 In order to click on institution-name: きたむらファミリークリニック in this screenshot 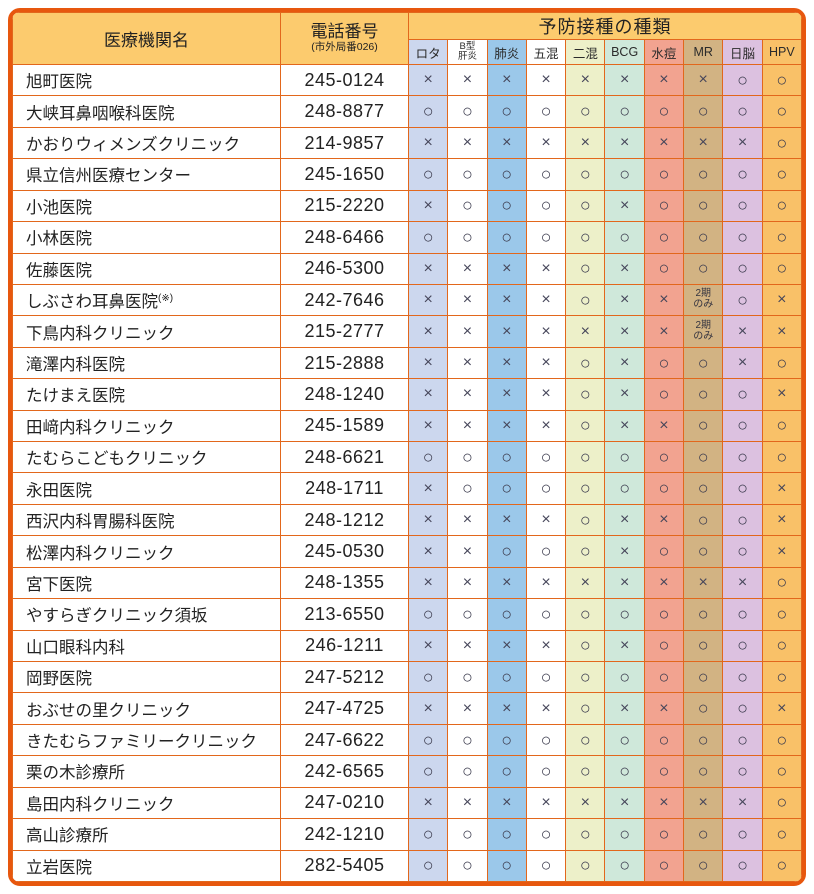, I will do `click(146, 740)`.